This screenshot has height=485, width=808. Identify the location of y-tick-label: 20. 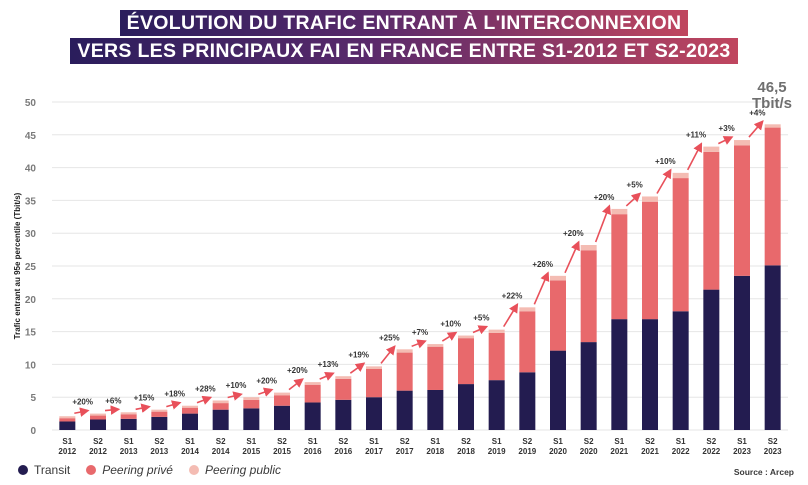
(31, 300).